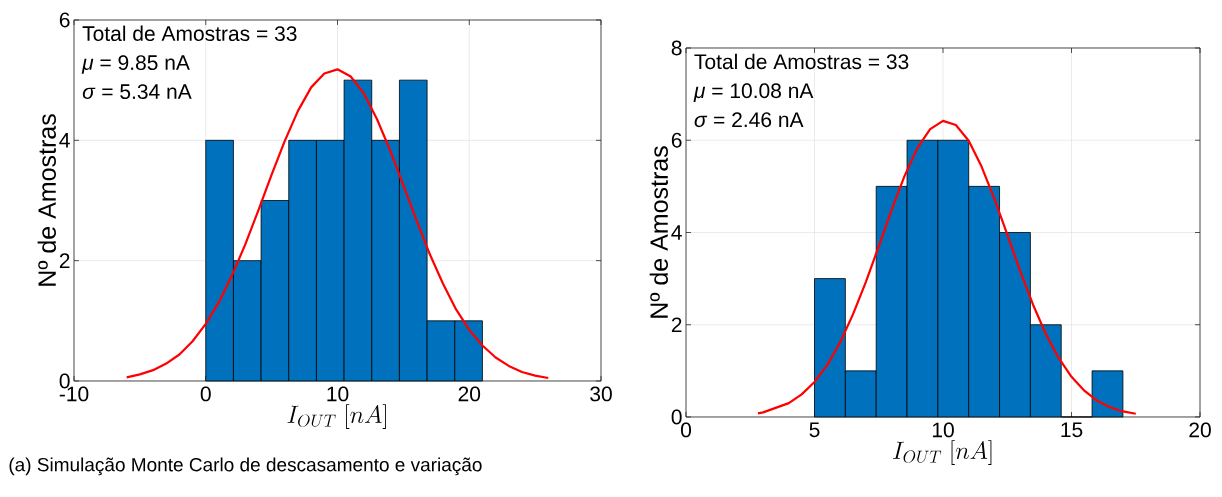 Image resolution: width=1222 pixels, height=497 pixels. Describe the element at coordinates (753, 92) in the screenshot. I see `annotation: μ = 10.08 nA` at that location.